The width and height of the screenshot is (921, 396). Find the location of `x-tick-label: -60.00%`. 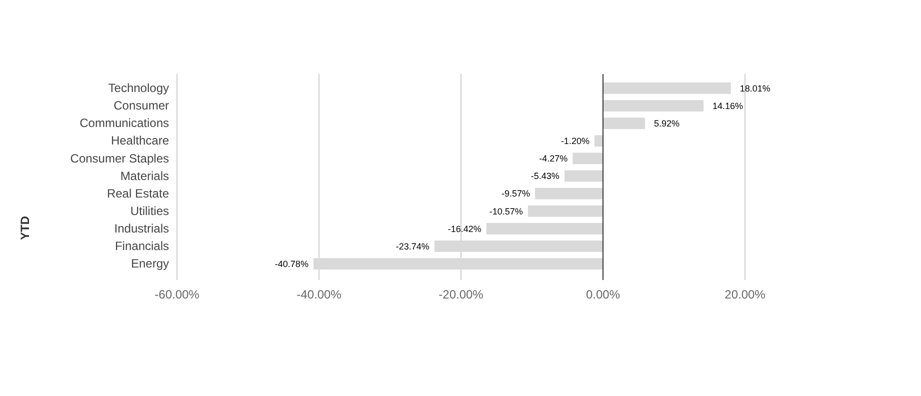

x-tick-label: -60.00% is located at coordinates (177, 295).